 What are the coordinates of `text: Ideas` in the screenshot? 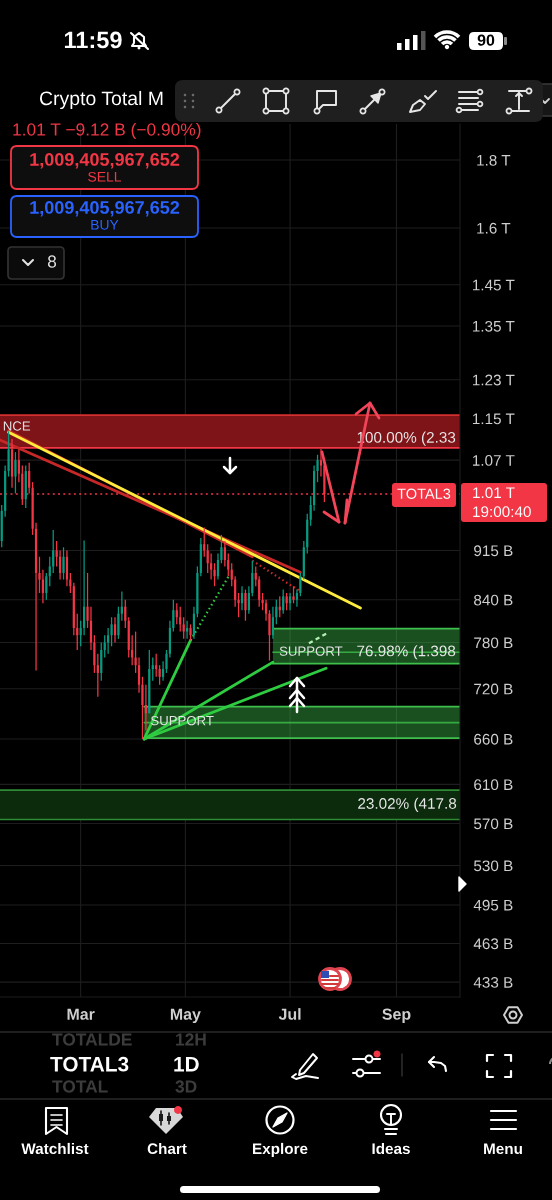 It's located at (391, 1148).